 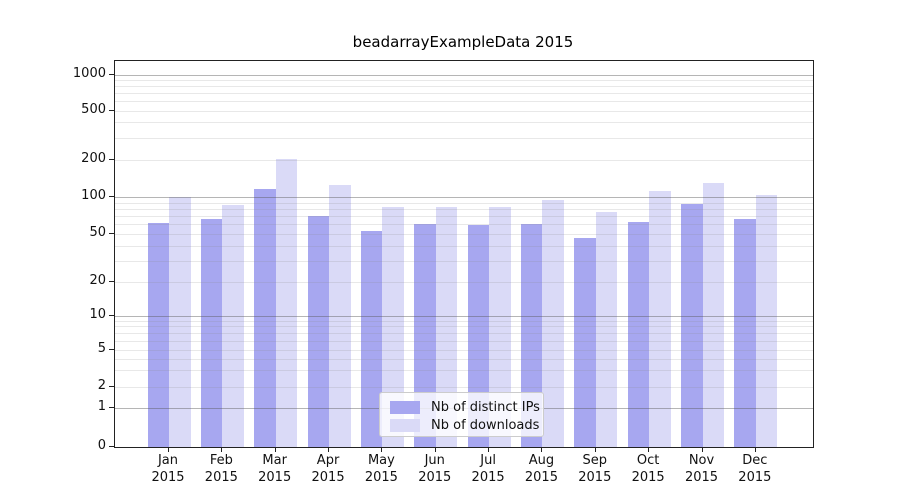 What do you see at coordinates (233, 326) in the screenshot?
I see `bar-downloads-feb` at bounding box center [233, 326].